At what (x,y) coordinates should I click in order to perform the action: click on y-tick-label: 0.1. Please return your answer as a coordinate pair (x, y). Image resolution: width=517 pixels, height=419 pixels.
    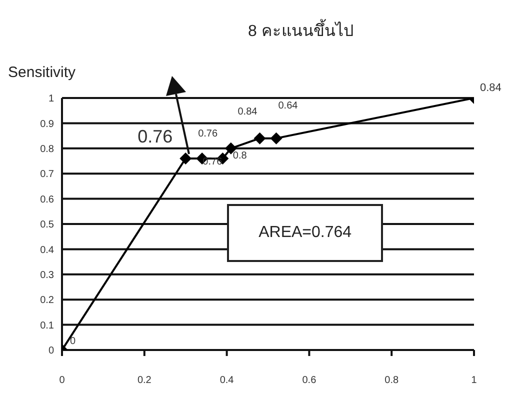
    Looking at the image, I should click on (47, 326).